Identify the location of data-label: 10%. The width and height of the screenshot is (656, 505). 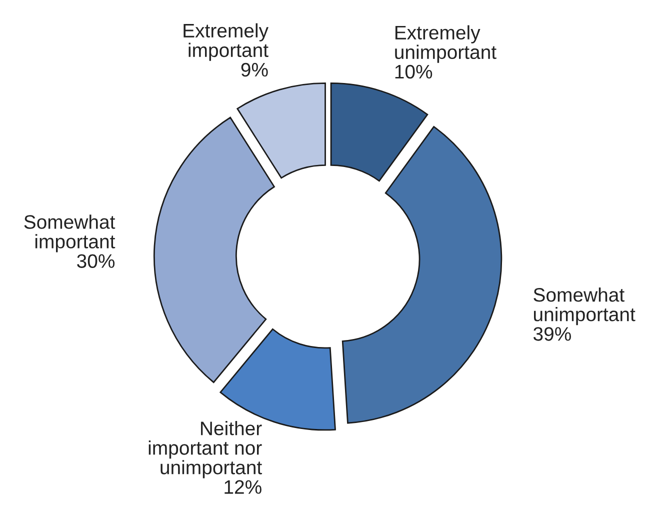
(413, 71).